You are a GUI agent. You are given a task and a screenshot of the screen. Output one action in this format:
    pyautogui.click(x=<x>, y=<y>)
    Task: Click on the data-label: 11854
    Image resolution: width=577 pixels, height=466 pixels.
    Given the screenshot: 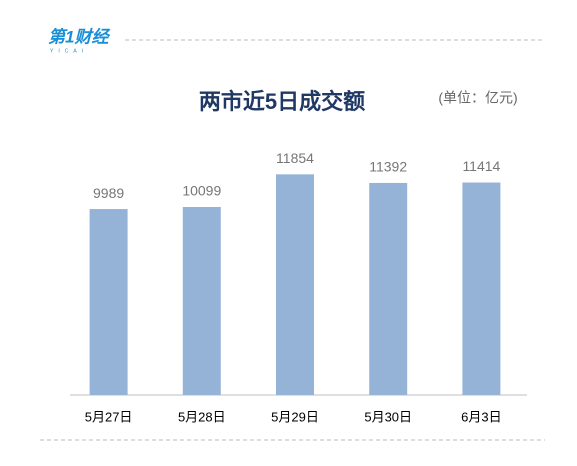 What is the action you would take?
    pyautogui.click(x=295, y=158)
    